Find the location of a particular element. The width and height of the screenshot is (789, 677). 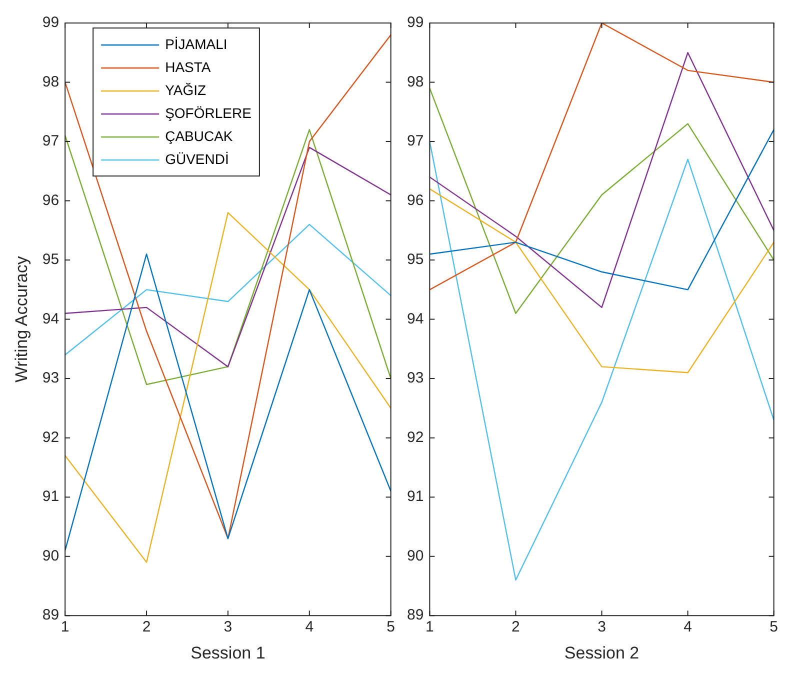

legend-label: ÇABUCAK is located at coordinates (199, 136).